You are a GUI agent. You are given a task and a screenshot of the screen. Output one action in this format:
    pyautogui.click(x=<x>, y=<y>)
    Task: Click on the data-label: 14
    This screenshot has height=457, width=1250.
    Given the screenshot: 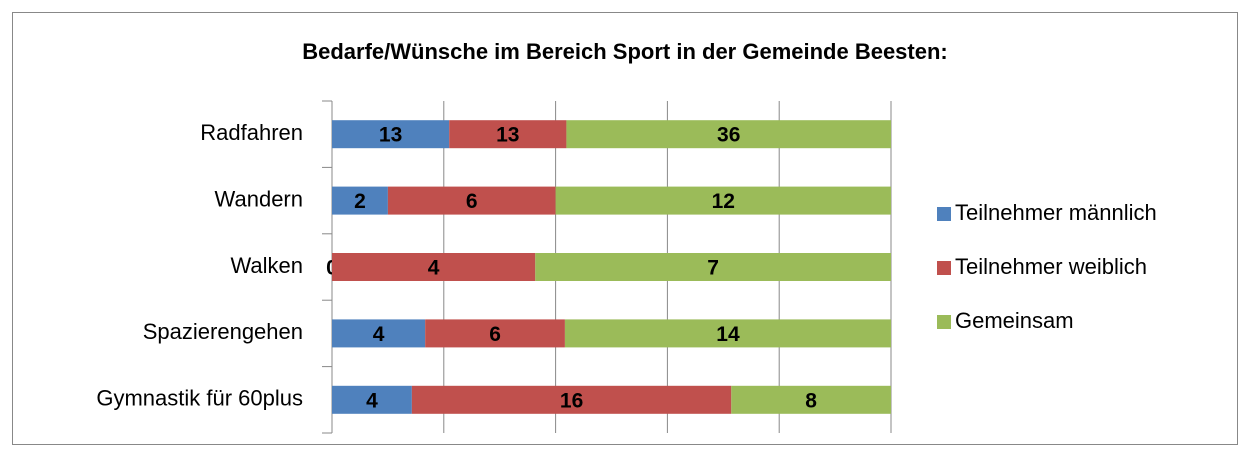 What is the action you would take?
    pyautogui.click(x=728, y=334)
    